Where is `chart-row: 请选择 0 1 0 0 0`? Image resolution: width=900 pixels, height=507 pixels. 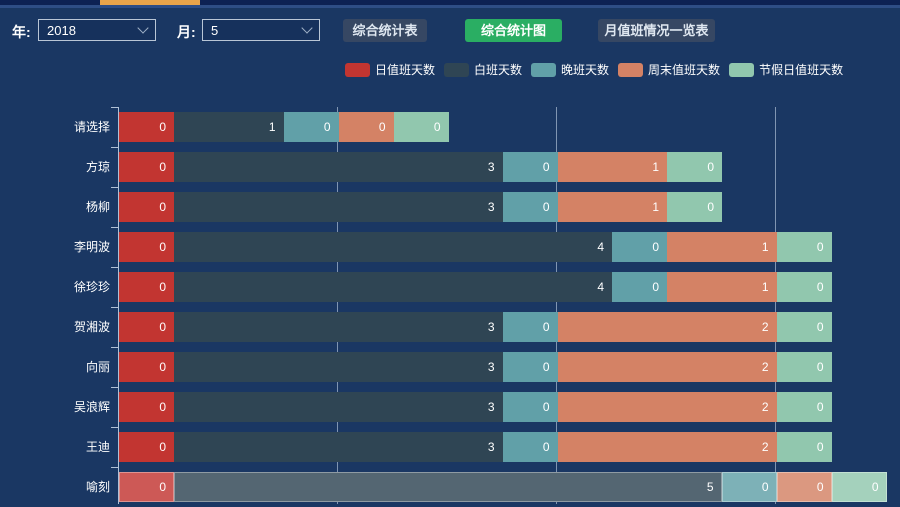
chart-row: 请选择 0 1 0 0 0 is located at coordinates (450, 127).